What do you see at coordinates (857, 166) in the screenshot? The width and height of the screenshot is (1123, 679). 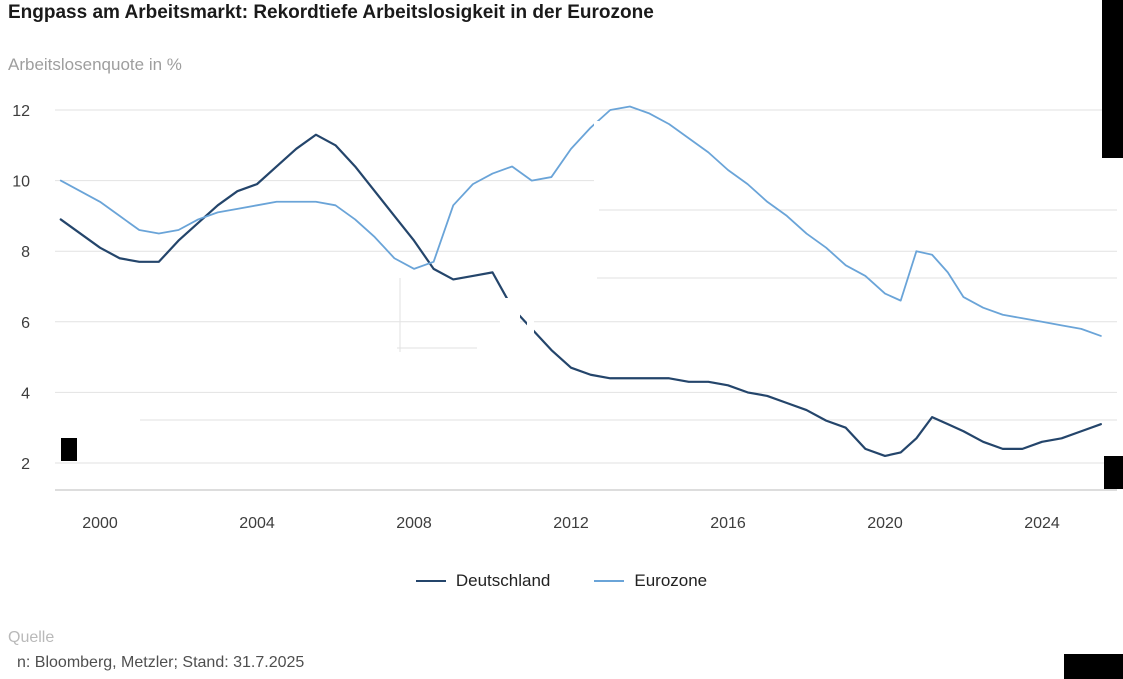 I see `render-artifact-box` at bounding box center [857, 166].